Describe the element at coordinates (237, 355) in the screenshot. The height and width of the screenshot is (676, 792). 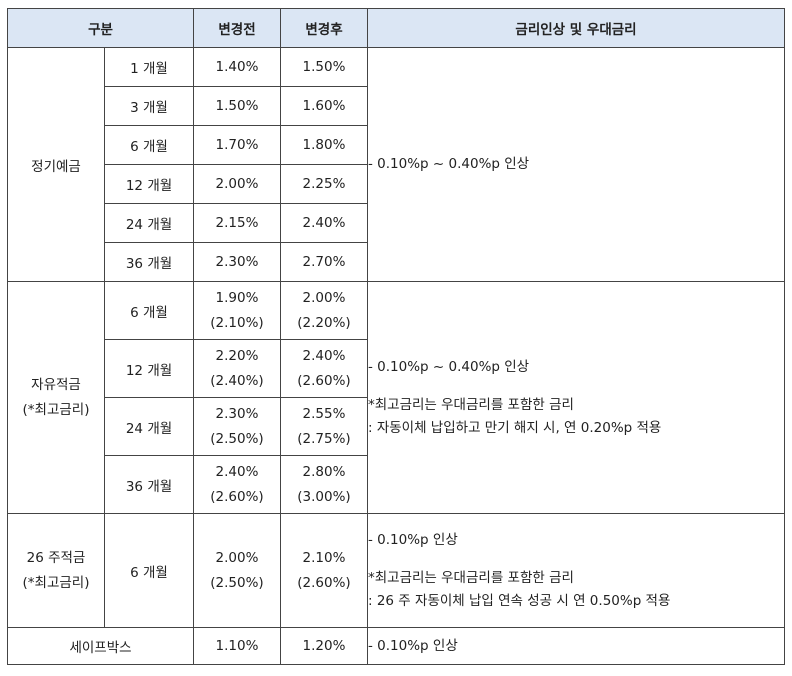
I see `rate-value: 2.20%` at that location.